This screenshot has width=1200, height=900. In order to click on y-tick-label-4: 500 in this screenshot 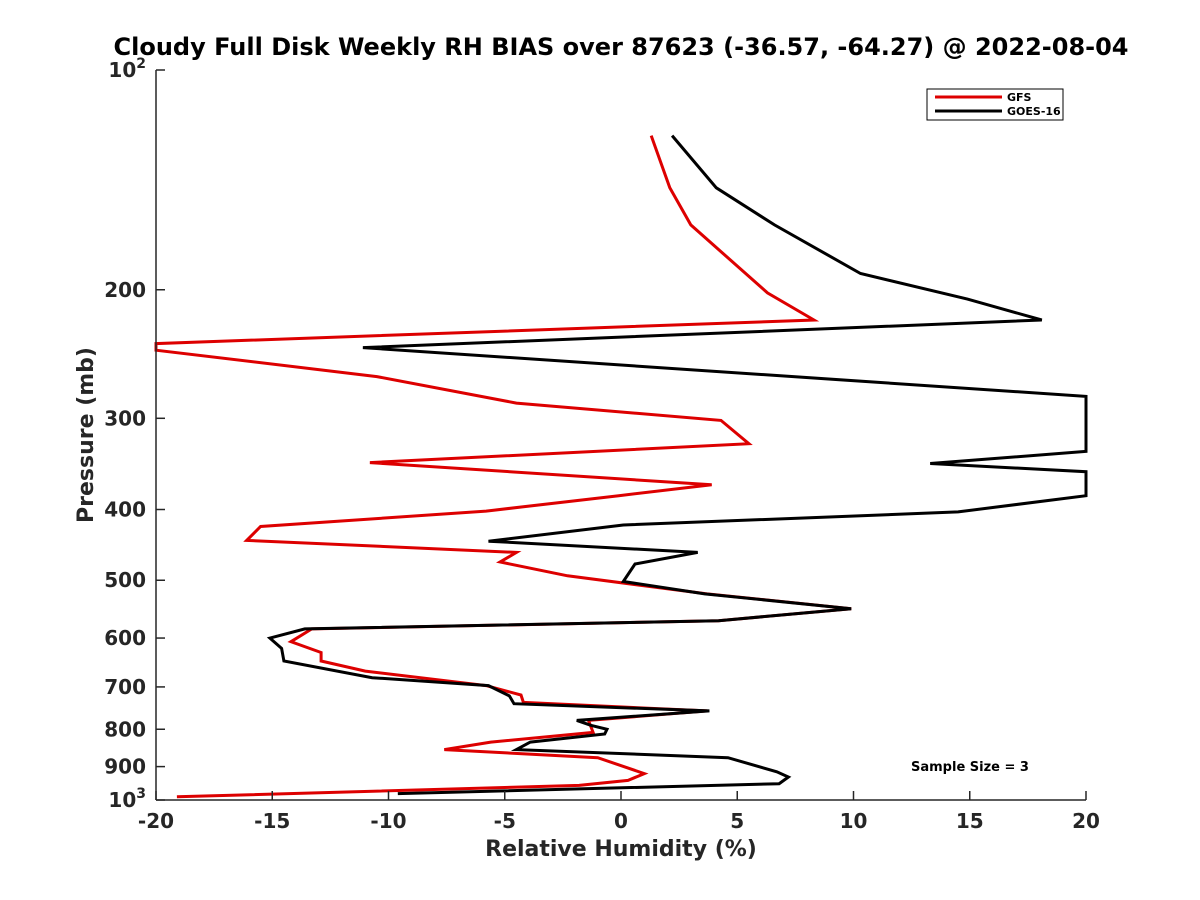, I will do `click(125, 580)`.